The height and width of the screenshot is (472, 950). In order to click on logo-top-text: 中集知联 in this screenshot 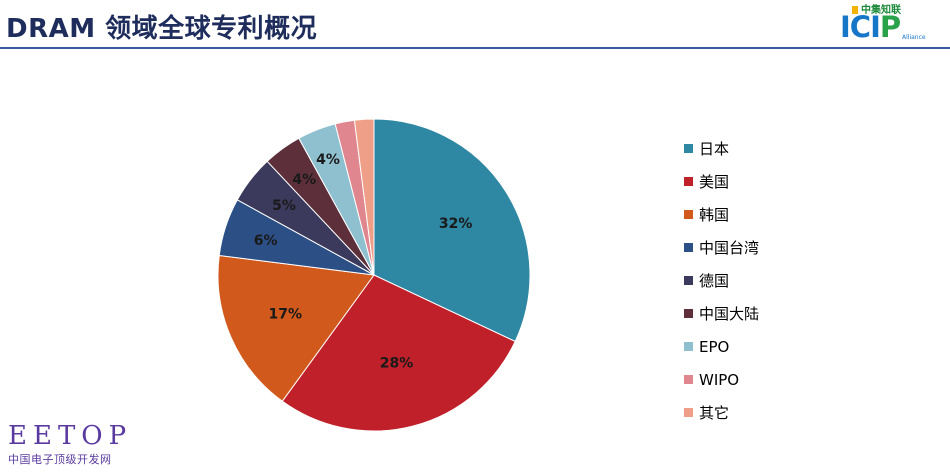, I will do `click(876, 8)`.